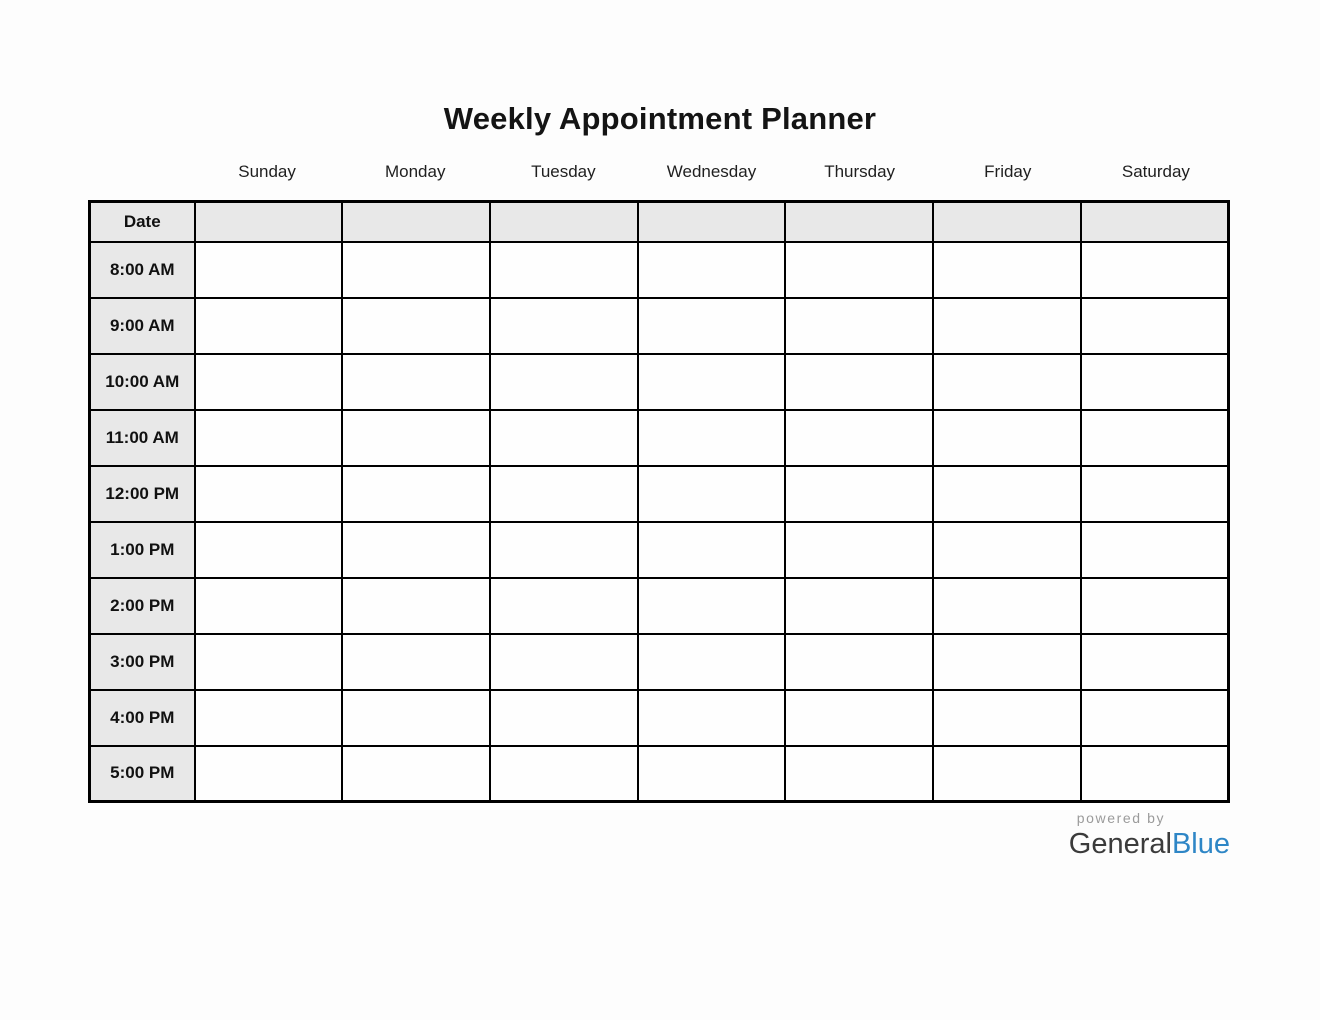  I want to click on day-label-wednesday: Wednesday, so click(711, 171).